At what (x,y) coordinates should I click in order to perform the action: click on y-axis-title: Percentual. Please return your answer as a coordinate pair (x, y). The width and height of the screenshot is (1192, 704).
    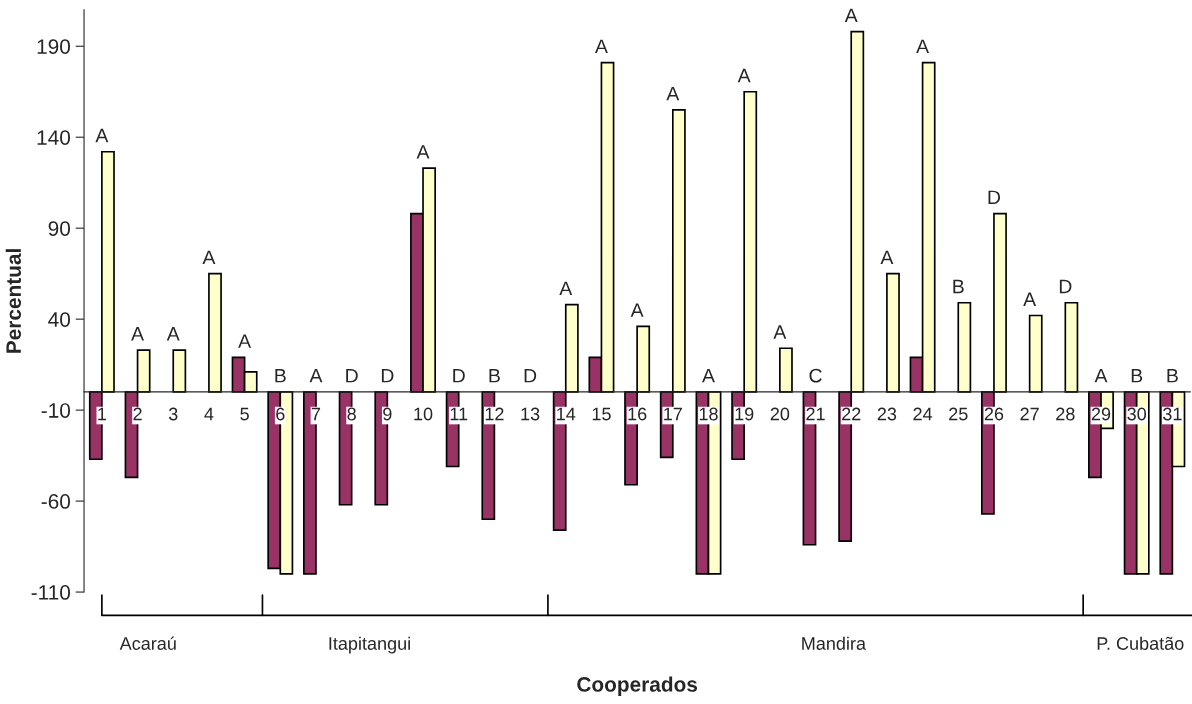
    Looking at the image, I should click on (13, 301).